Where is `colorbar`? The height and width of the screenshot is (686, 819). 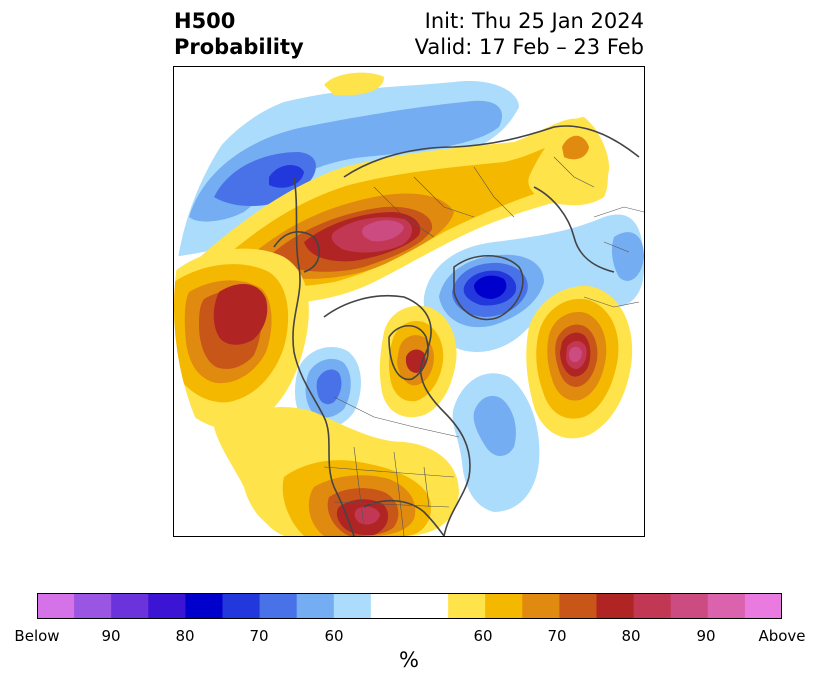
colorbar is located at coordinates (409, 606).